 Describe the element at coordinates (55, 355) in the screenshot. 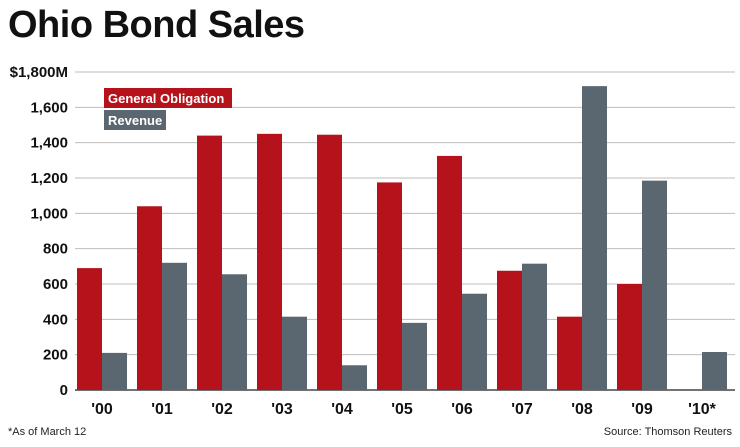

I see `y-tick-label: 200` at that location.